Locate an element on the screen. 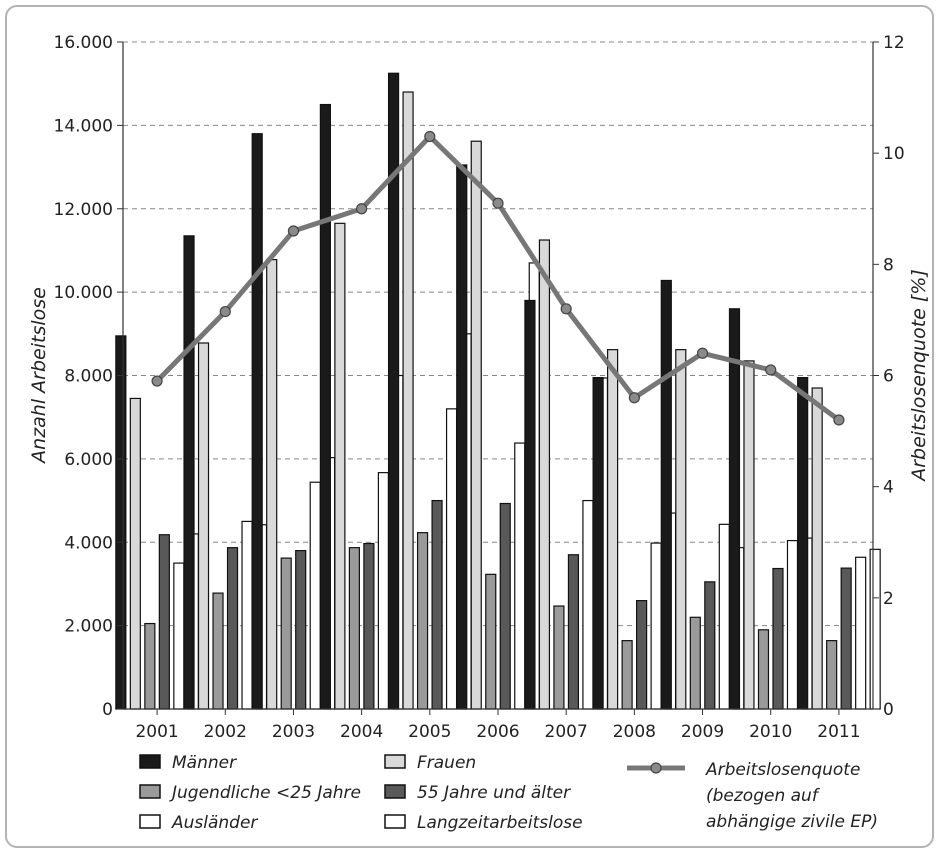 This screenshot has height=855, width=941. quote-point-2003 is located at coordinates (293, 231).